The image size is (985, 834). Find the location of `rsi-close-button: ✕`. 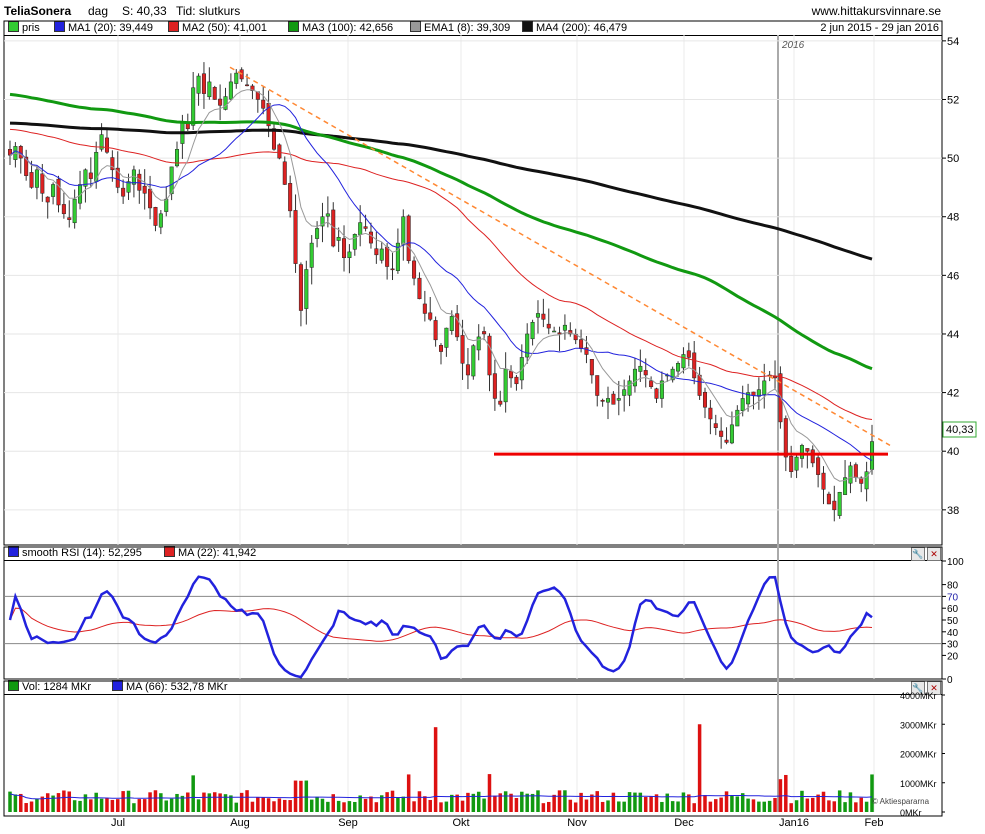

rsi-close-button: ✕ is located at coordinates (934, 554).